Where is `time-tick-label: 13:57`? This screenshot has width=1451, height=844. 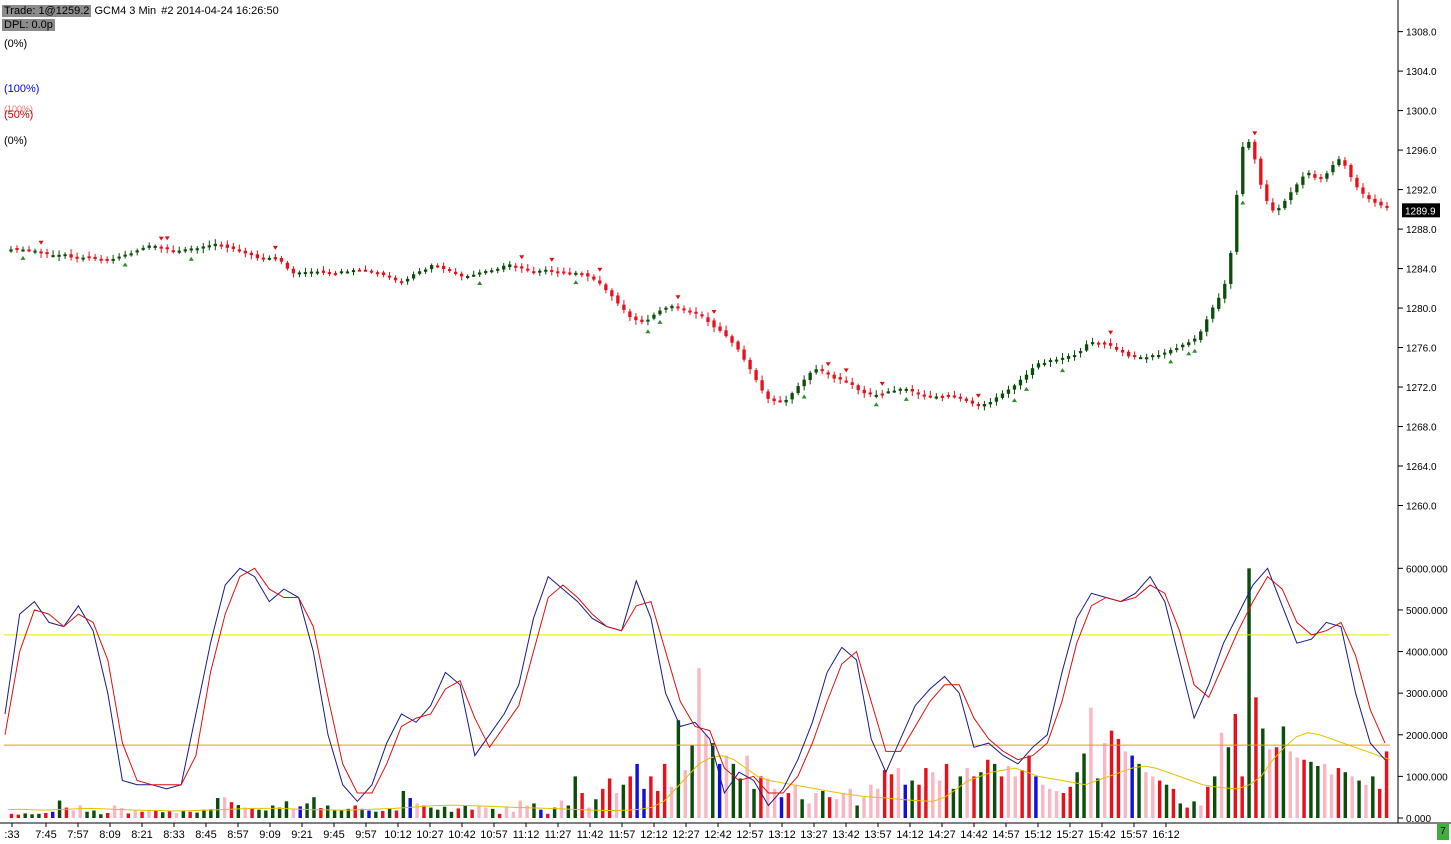
time-tick-label: 13:57 is located at coordinates (878, 835).